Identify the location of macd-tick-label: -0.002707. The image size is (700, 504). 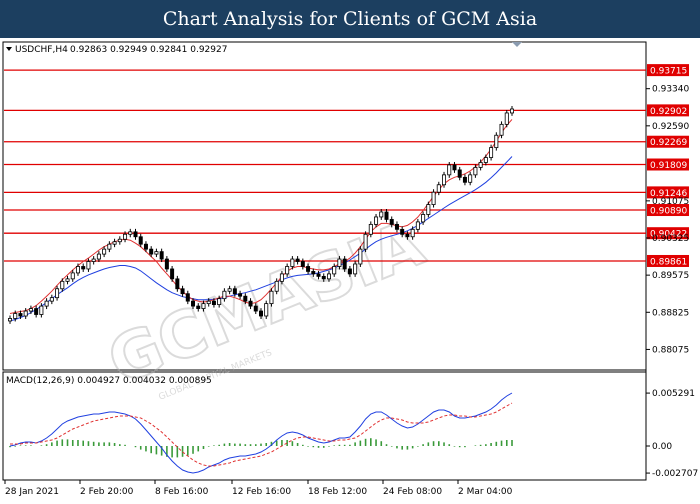
(675, 474).